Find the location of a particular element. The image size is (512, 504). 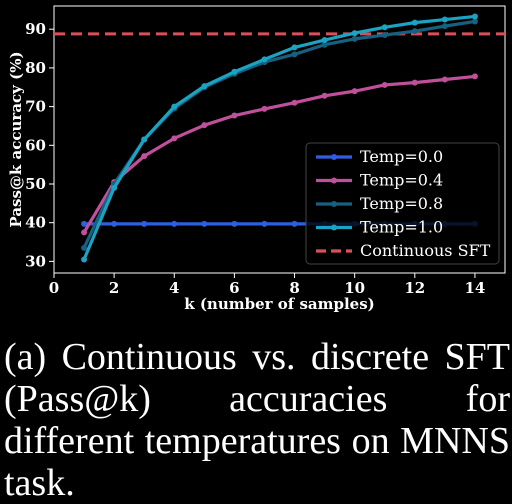

y-tick-label: 90 is located at coordinates (35, 29).